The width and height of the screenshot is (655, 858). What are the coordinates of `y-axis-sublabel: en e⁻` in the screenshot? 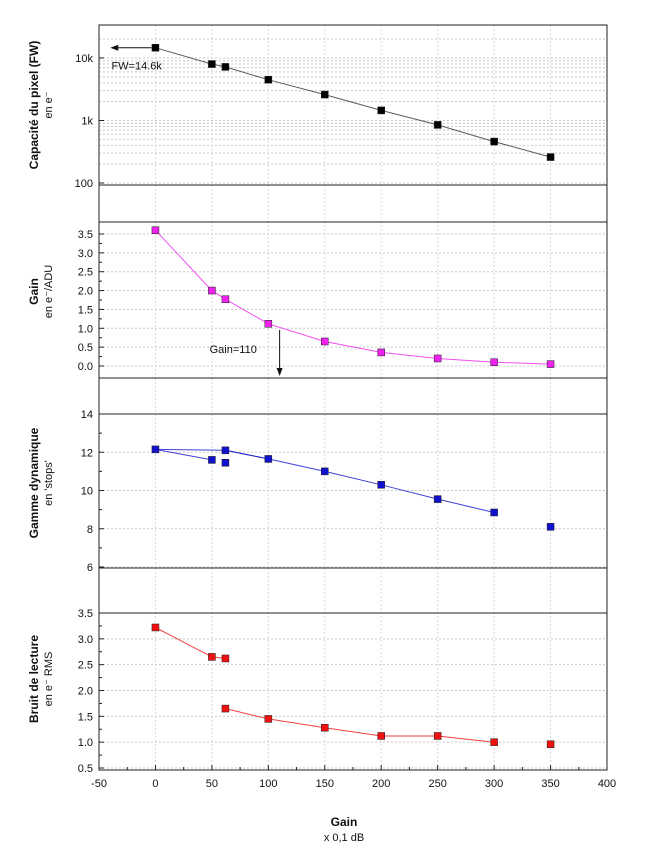 It's located at (49, 104).